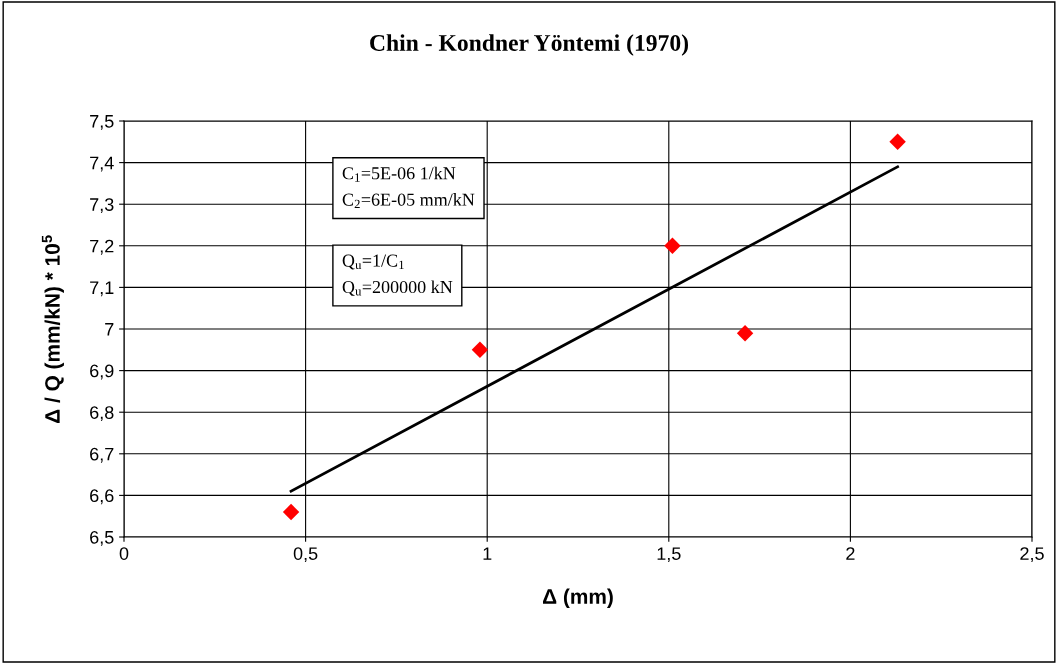 The width and height of the screenshot is (1058, 664). I want to click on y-tick-label: 7,3, so click(102, 206).